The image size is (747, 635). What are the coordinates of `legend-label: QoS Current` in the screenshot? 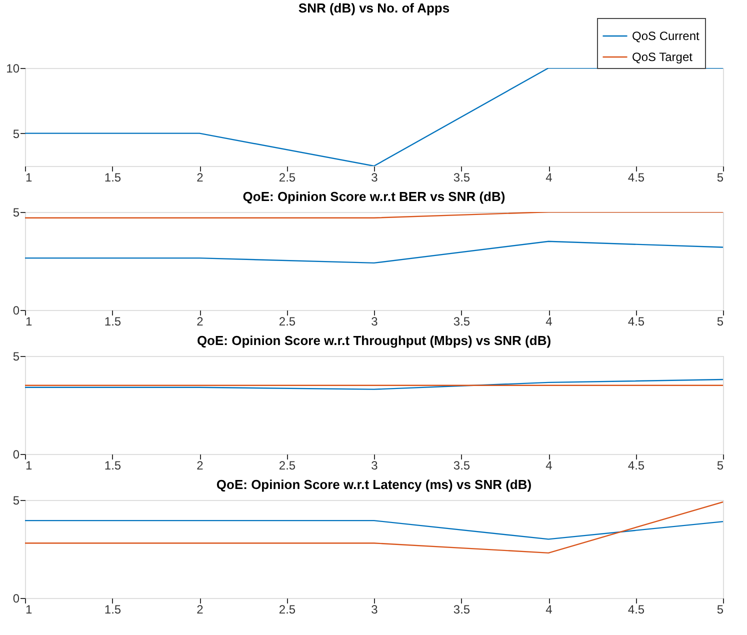 It's located at (666, 36).